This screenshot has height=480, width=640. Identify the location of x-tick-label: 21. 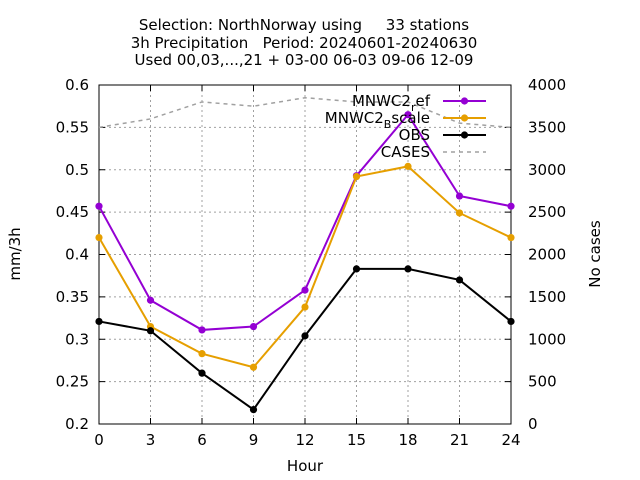
(459, 440).